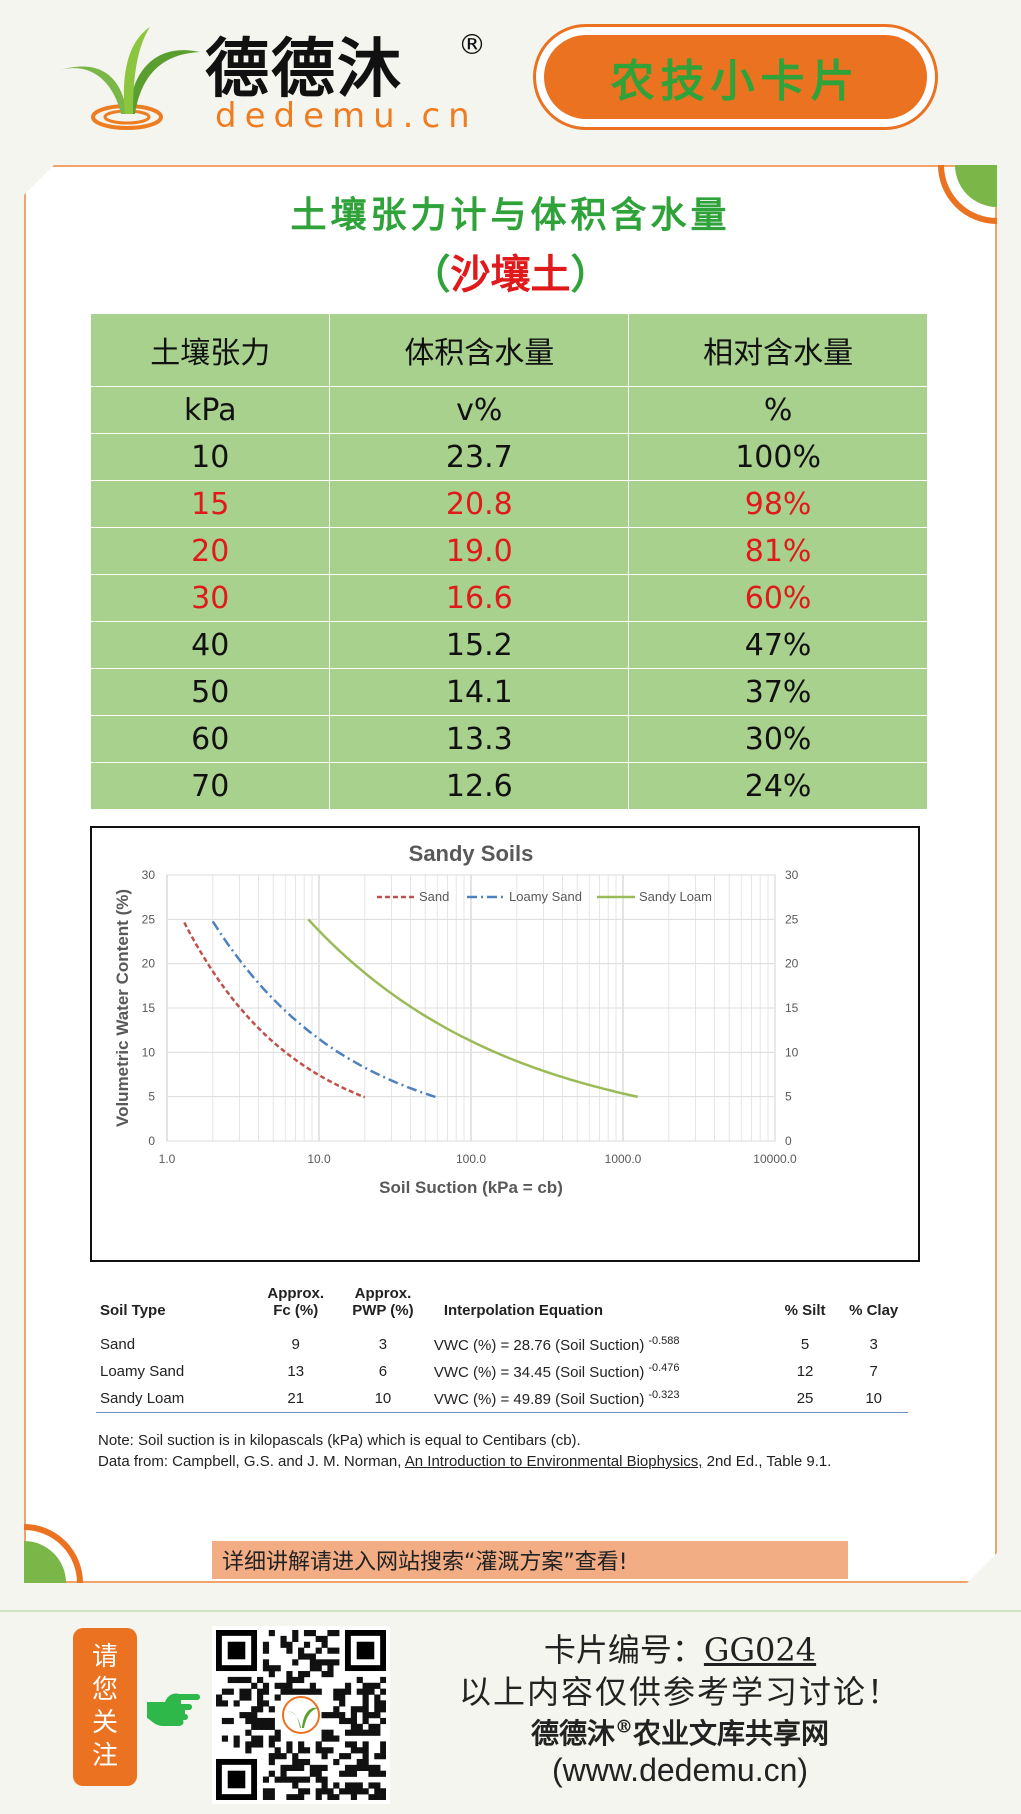 The width and height of the screenshot is (1021, 1814). What do you see at coordinates (434, 896) in the screenshot?
I see `legend-label: Sand` at bounding box center [434, 896].